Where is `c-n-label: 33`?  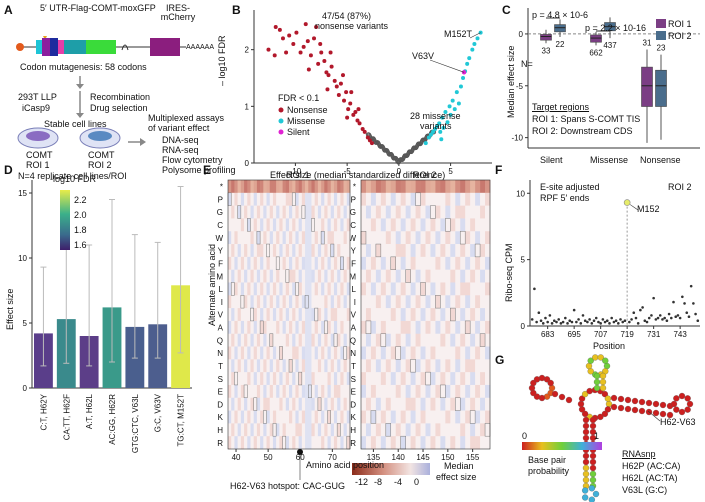
c-n-label: 33 is located at coordinates (546, 50).